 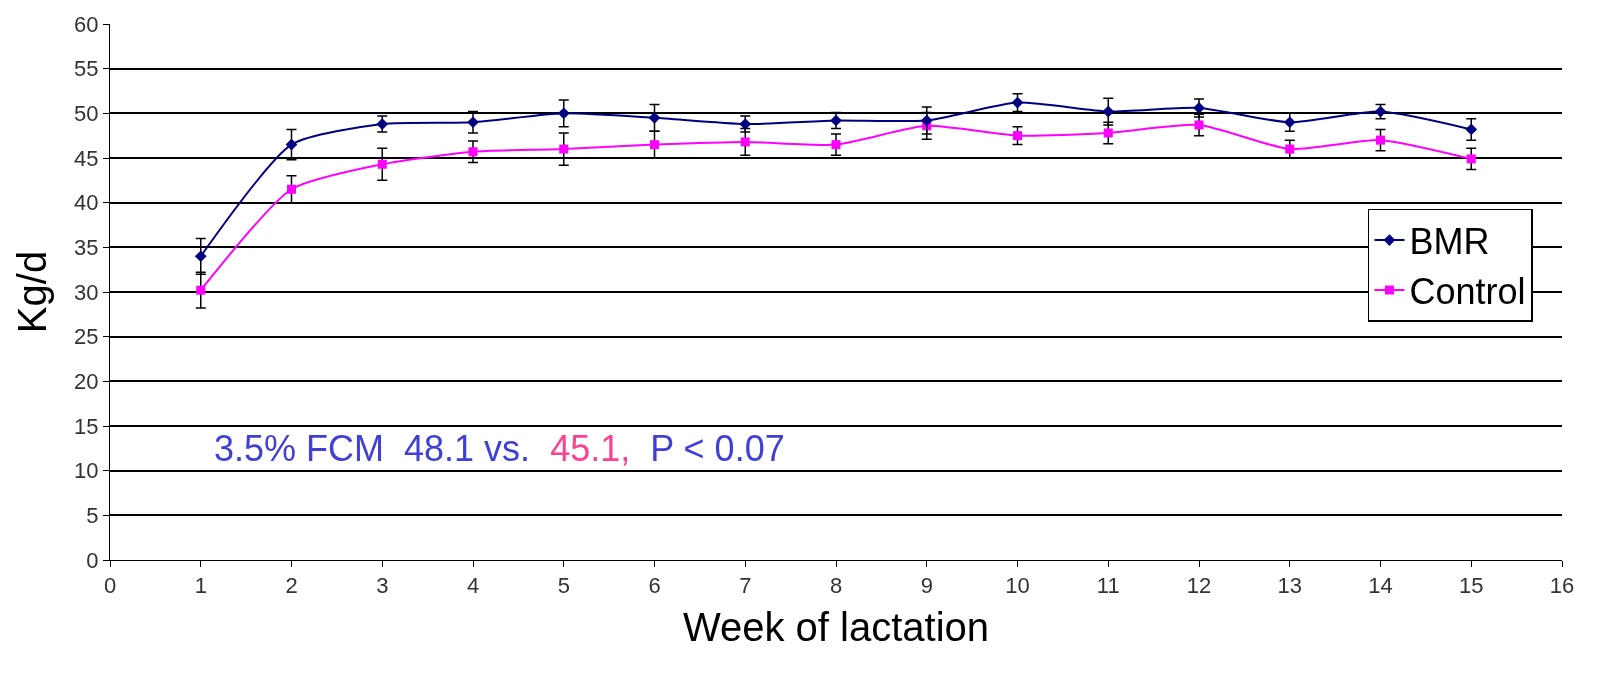 What do you see at coordinates (382, 586) in the screenshot?
I see `x-tick-label: 3` at bounding box center [382, 586].